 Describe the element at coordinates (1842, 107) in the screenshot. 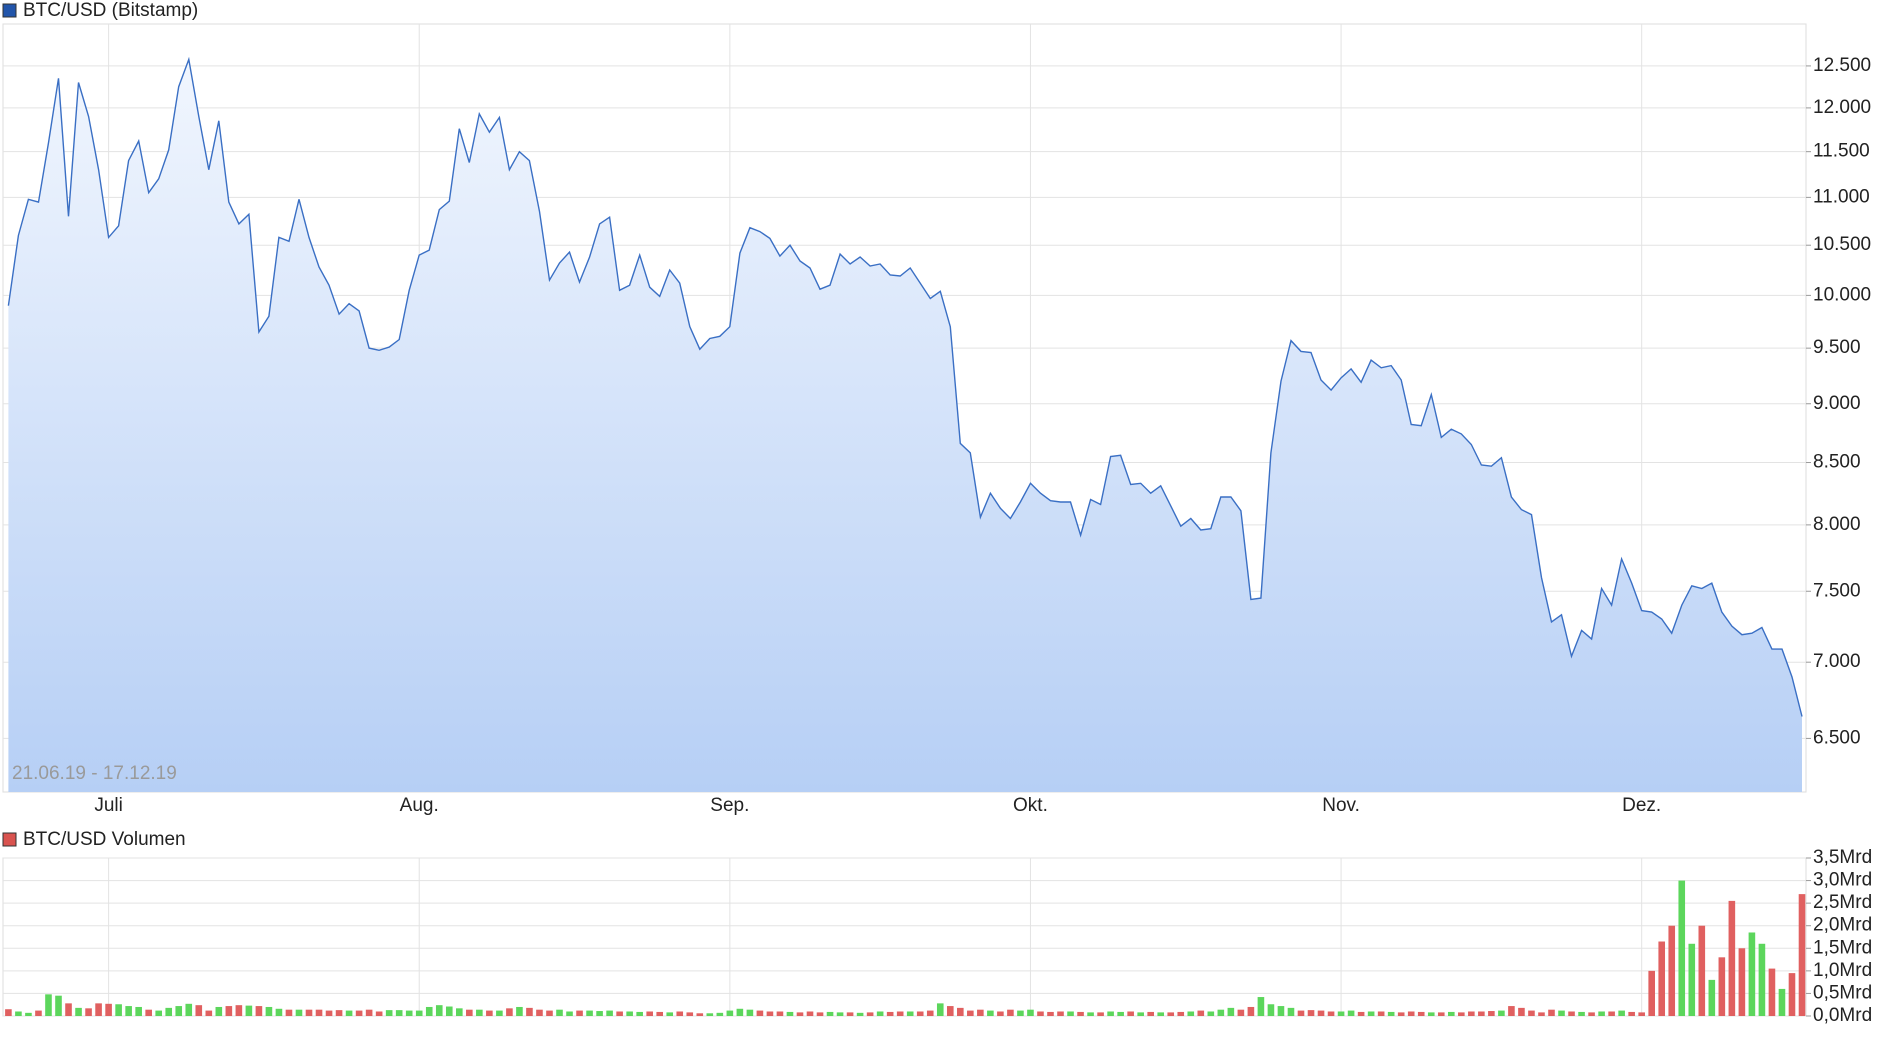

I see `y-tick-label: 12.000` at that location.